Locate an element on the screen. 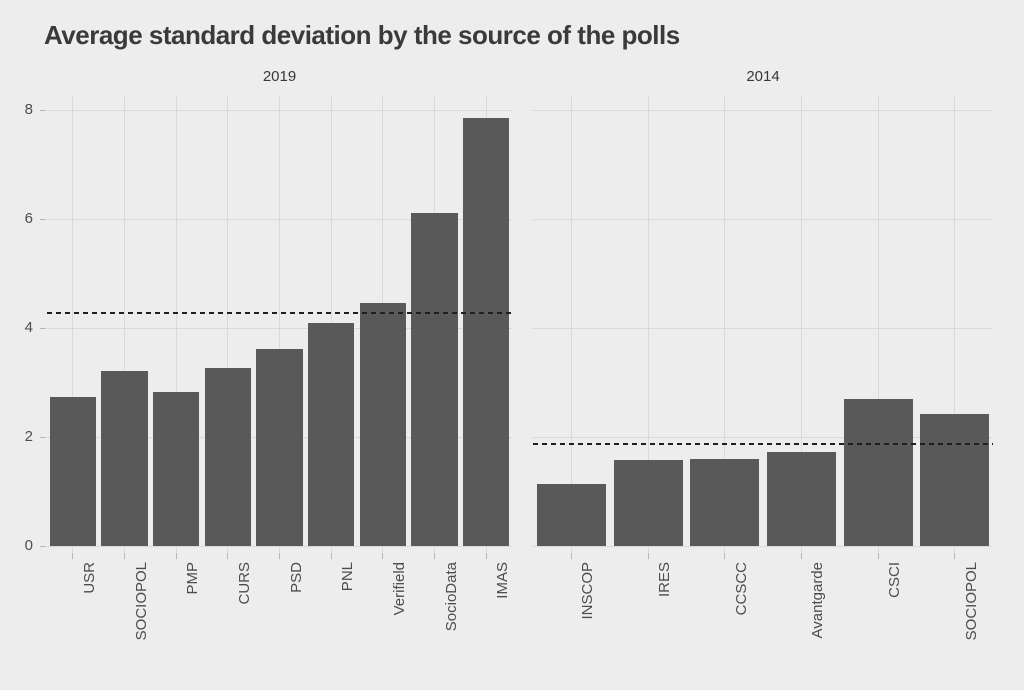 The image size is (1024, 690). bar-pmp is located at coordinates (176, 468).